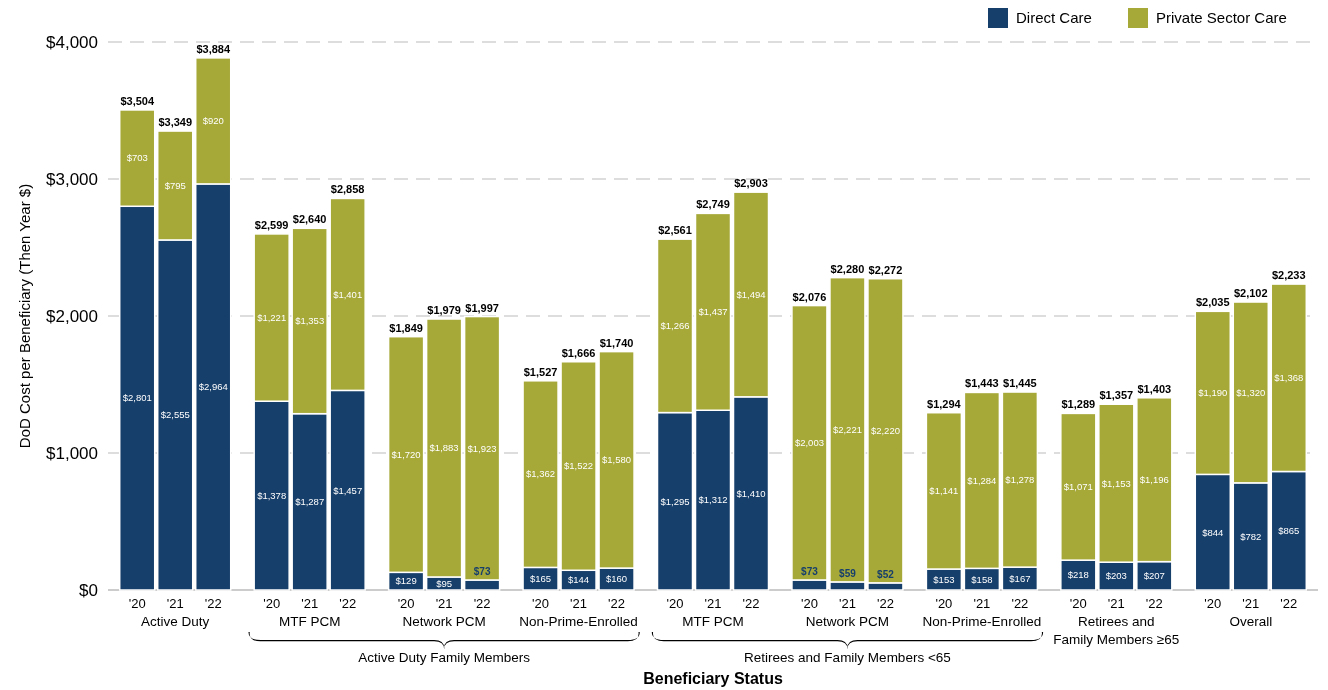  I want to click on data-label: $2,964, so click(213, 387).